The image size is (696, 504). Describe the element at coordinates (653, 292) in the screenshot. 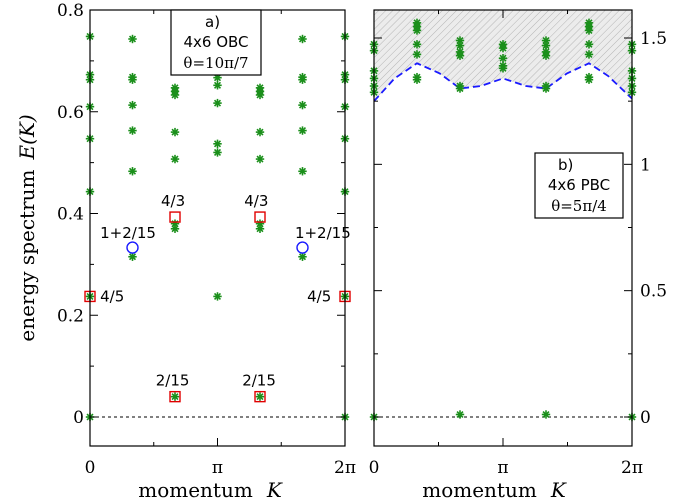

I see `y-tick-label: 0.5` at that location.